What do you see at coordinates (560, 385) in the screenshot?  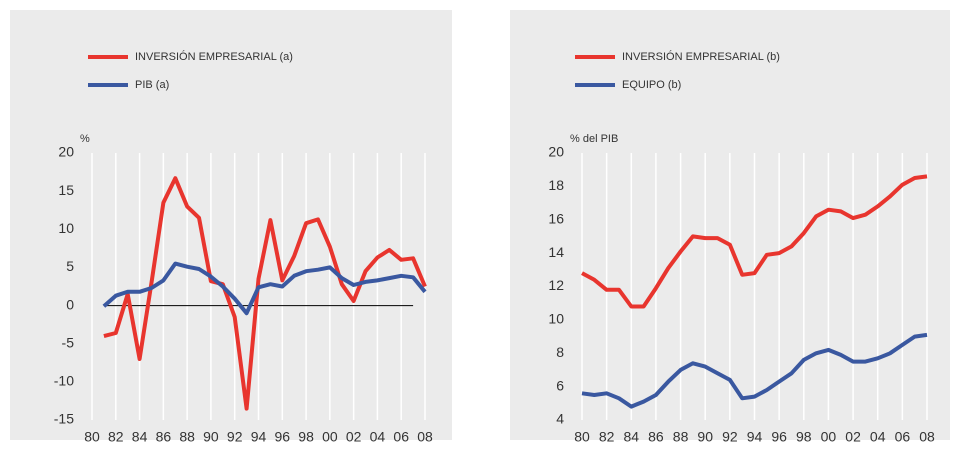 I see `y-tick-label: 6` at bounding box center [560, 385].